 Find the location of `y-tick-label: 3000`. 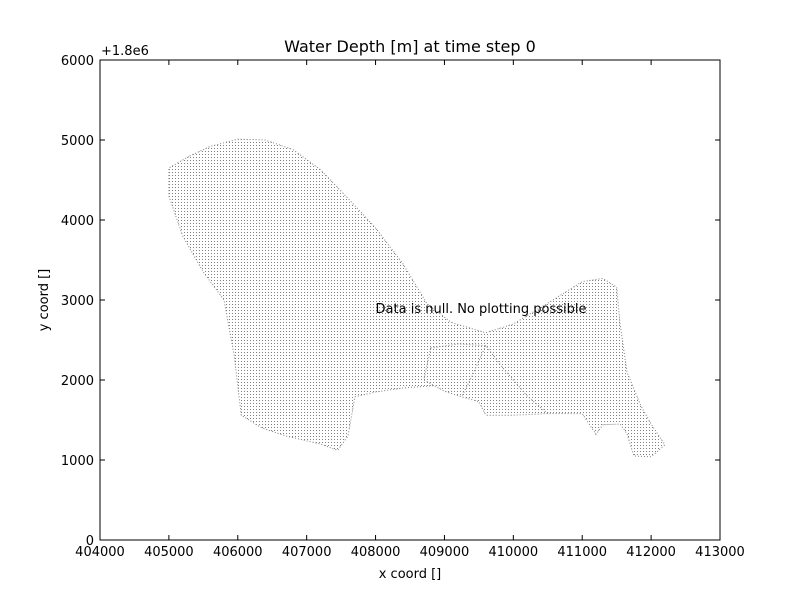

y-tick-label: 3000 is located at coordinates (77, 301).